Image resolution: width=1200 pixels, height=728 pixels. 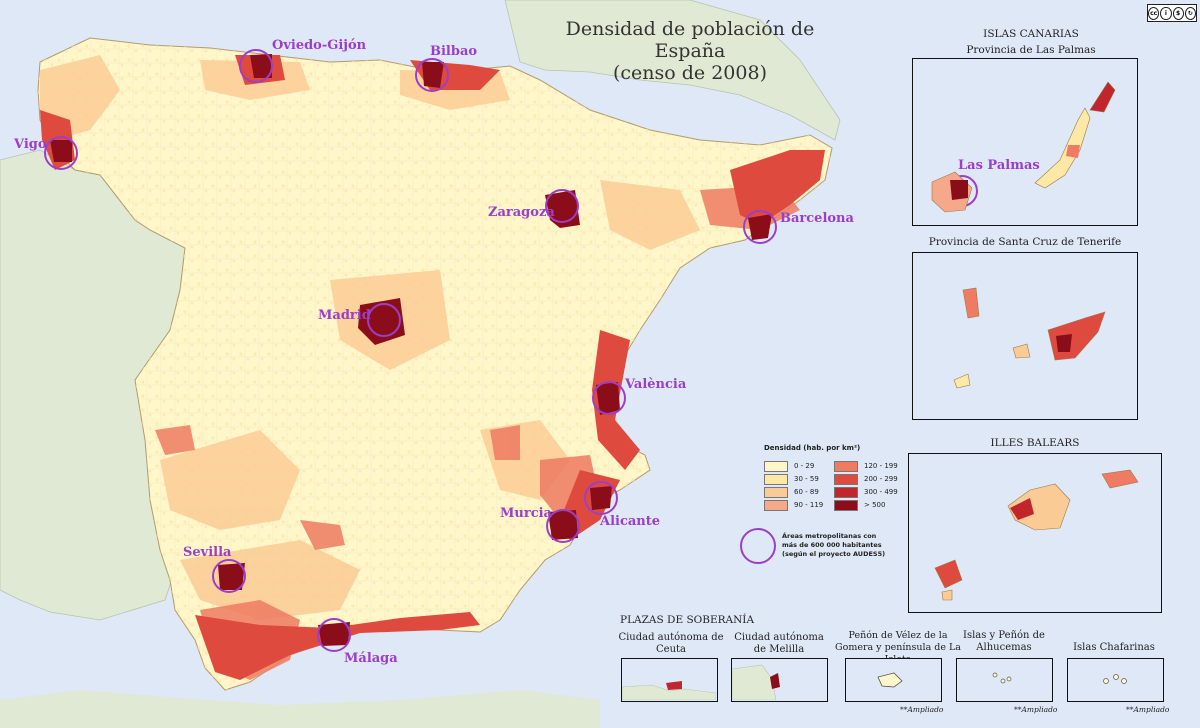 I want to click on city-label-malaga: Málaga, so click(x=371, y=658).